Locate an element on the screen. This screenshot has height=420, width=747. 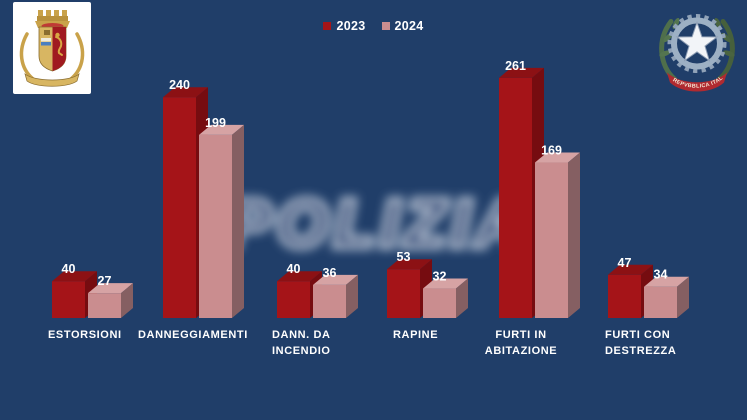
legend-swatch-2024 is located at coordinates (385, 26).